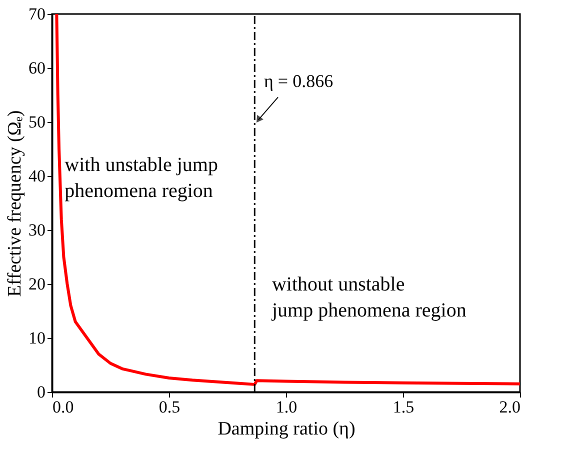  Describe the element at coordinates (15, 203) in the screenshot. I see `y-axis-title: Effective frequency (Ωₑ)` at that location.